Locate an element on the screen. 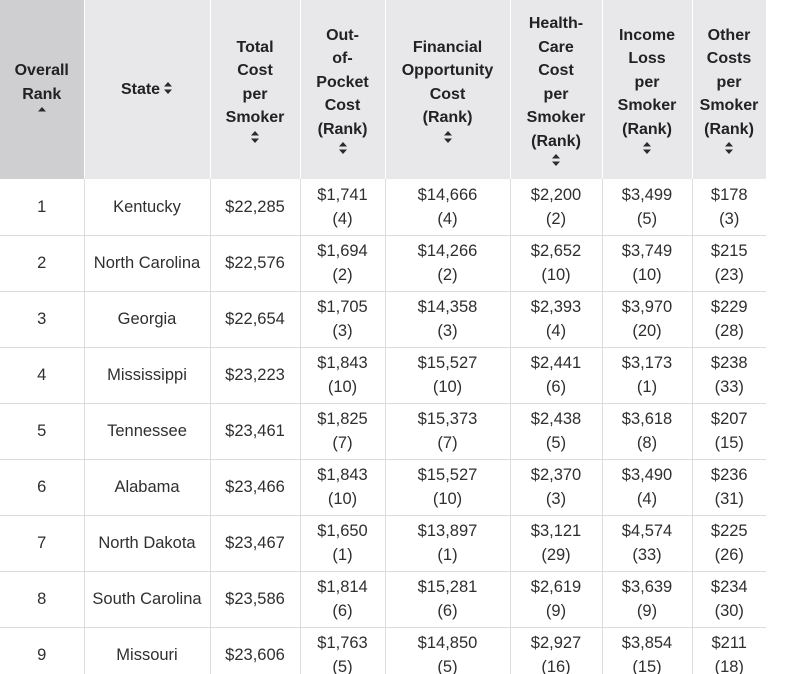 The height and width of the screenshot is (674, 800). cell-value: $1,705 is located at coordinates (342, 307).